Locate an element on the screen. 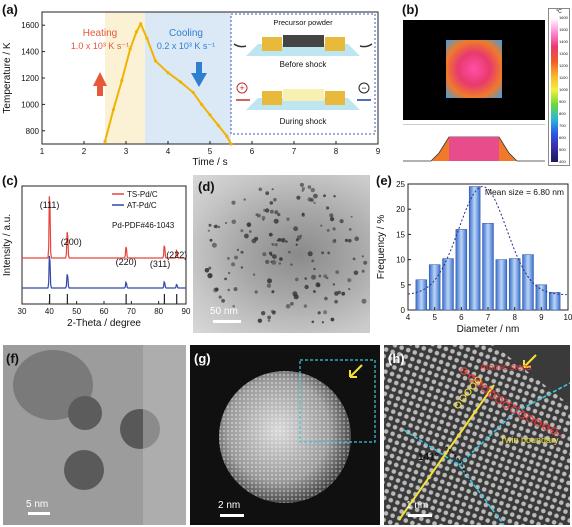 Image resolution: width=572 pixels, height=527 pixels. heating-rate: 1.0 x 10³ K s⁻¹ is located at coordinates (100, 46).